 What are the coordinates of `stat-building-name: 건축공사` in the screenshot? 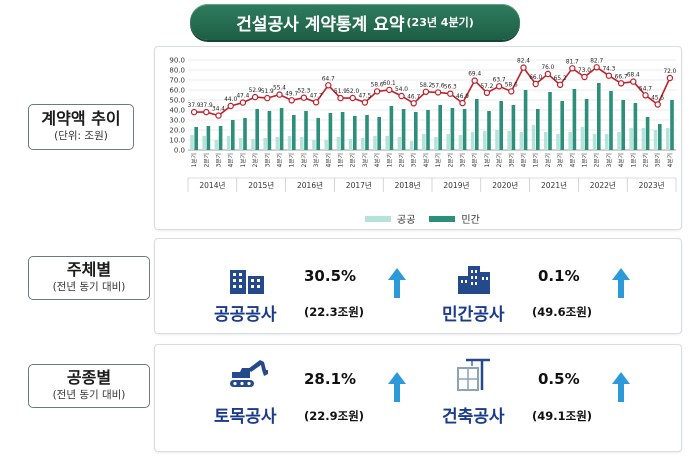 It's located at (473, 417).